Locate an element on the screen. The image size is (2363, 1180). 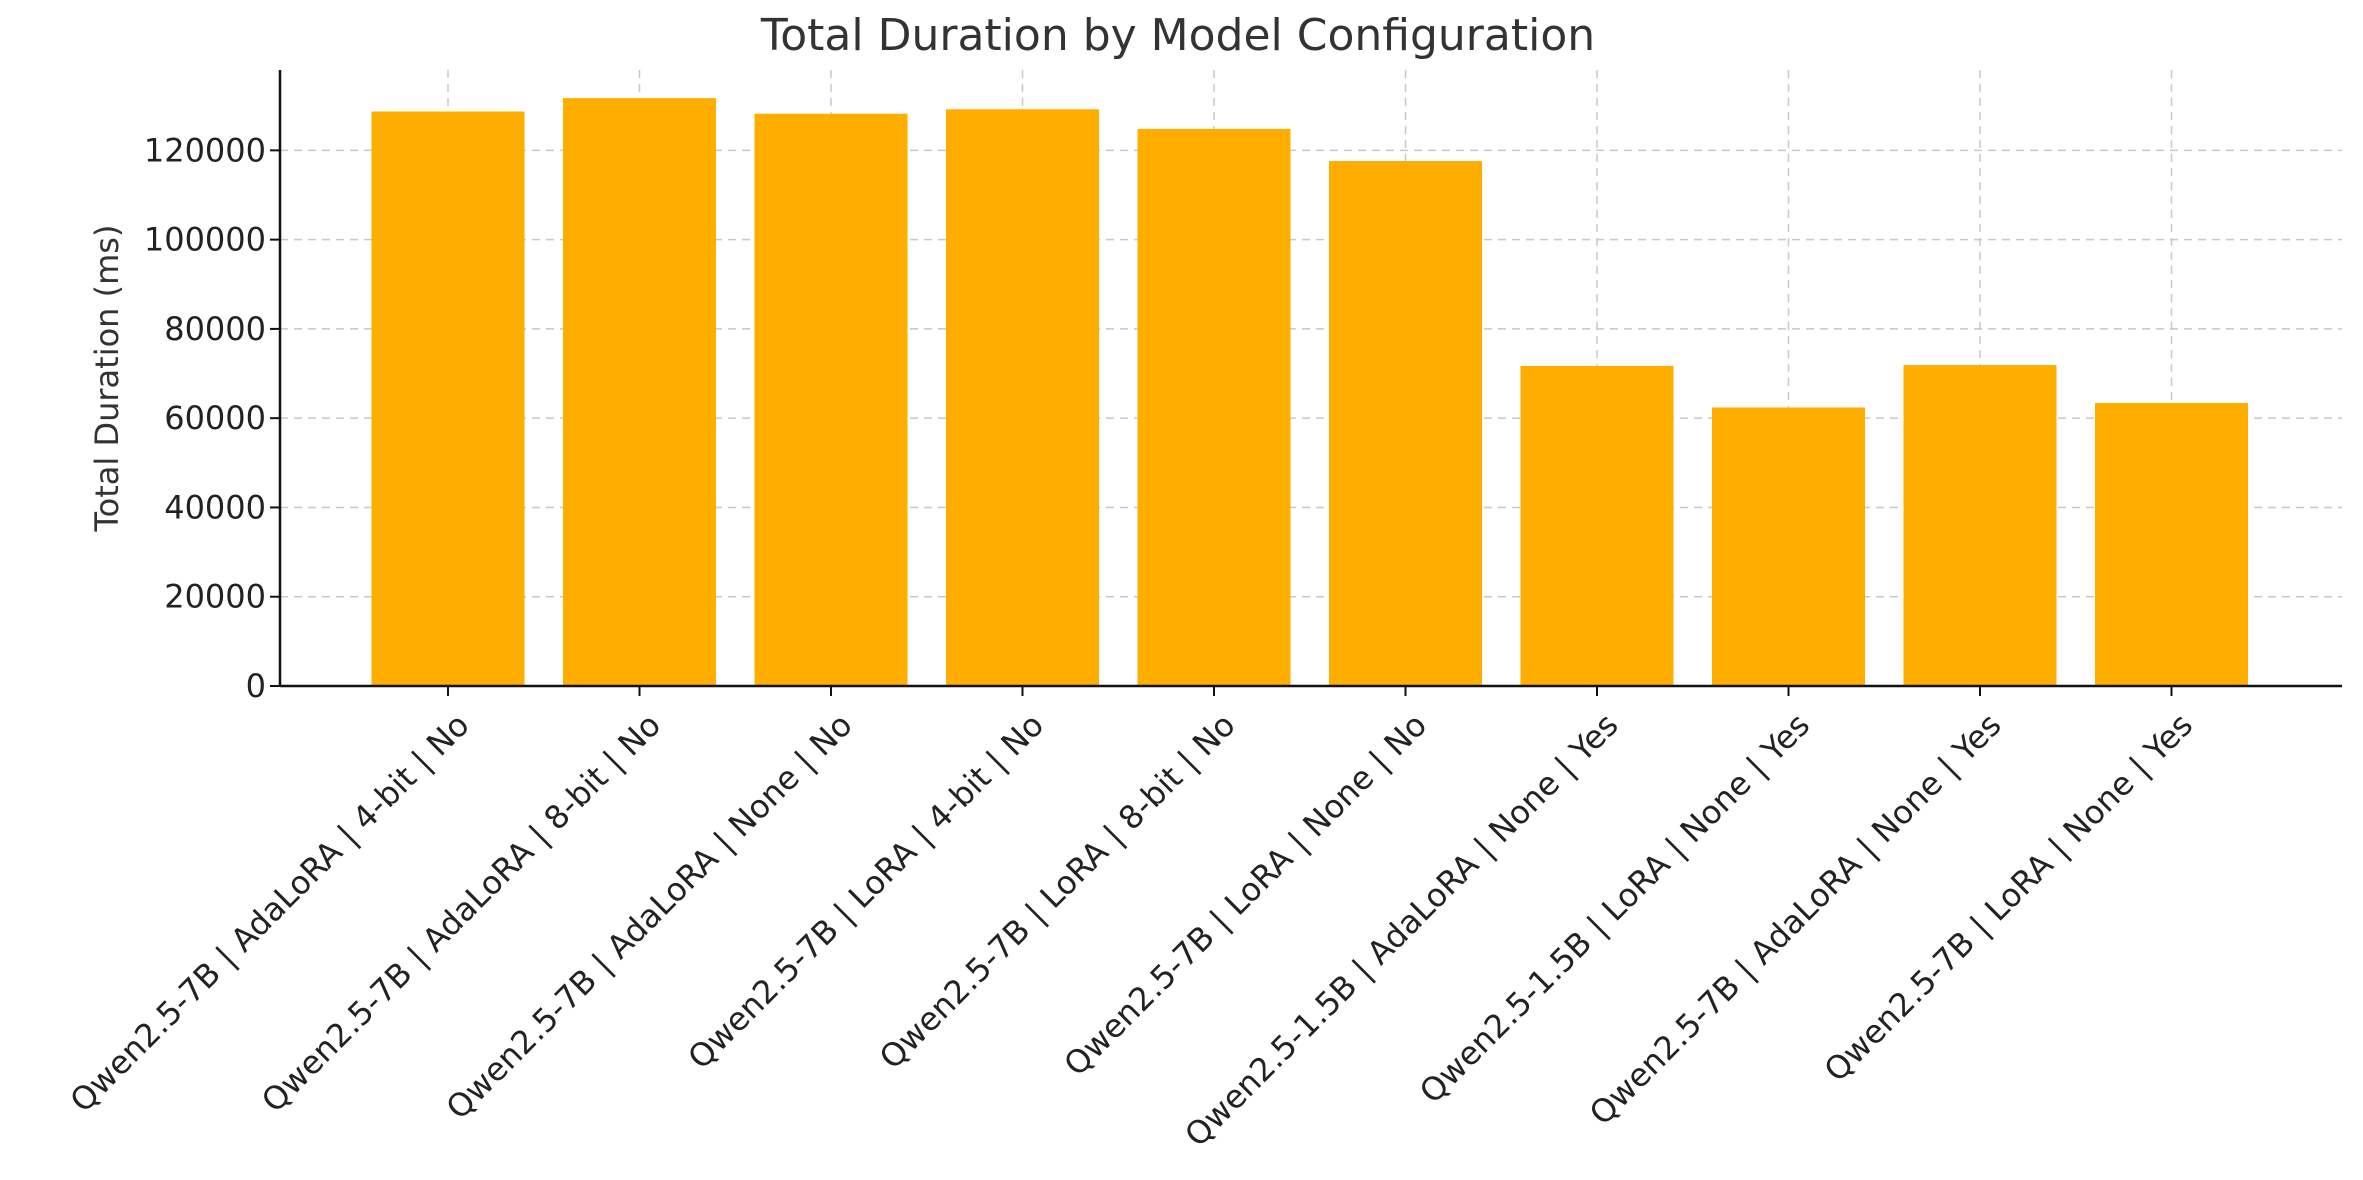
y-tick-label-4: 80000 is located at coordinates (215, 329).